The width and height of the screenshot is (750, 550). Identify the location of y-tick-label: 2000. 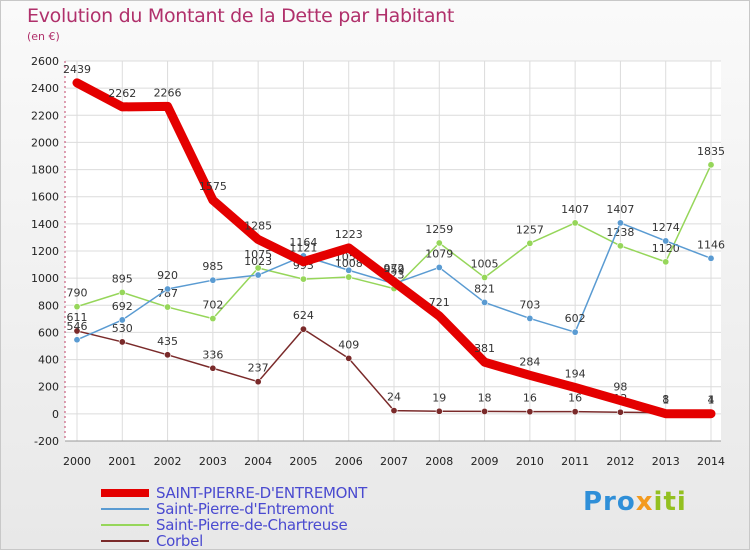
(45, 142).